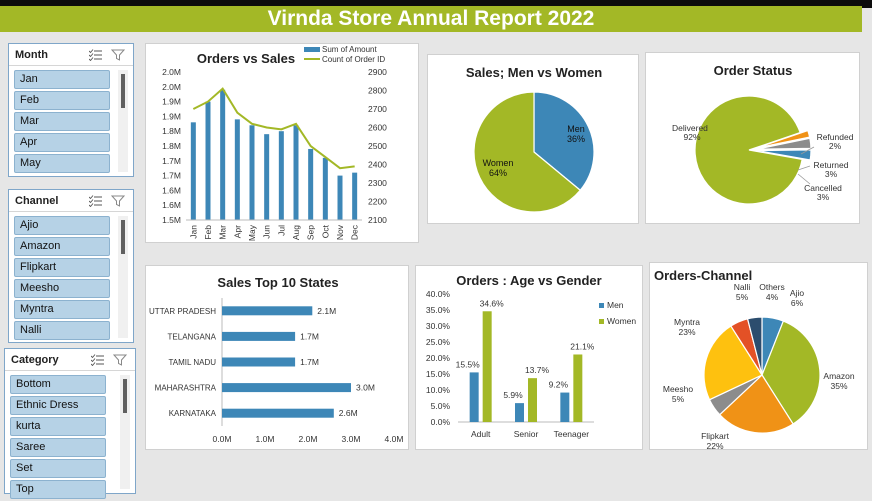 This screenshot has height=501, width=872. Describe the element at coordinates (438, 310) in the screenshot. I see `y-tick-label: 35.0%` at that location.